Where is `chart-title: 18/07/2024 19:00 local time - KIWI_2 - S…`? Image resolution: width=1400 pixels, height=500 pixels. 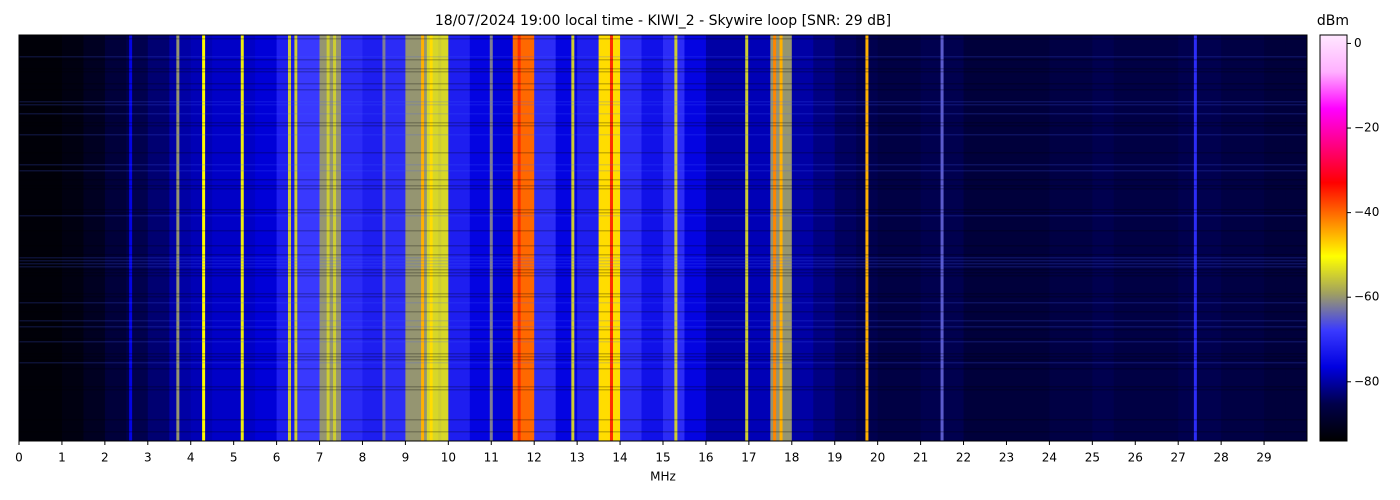 chart-title: 18/07/2024 19:00 local time - KIWI_2 - S… is located at coordinates (663, 21).